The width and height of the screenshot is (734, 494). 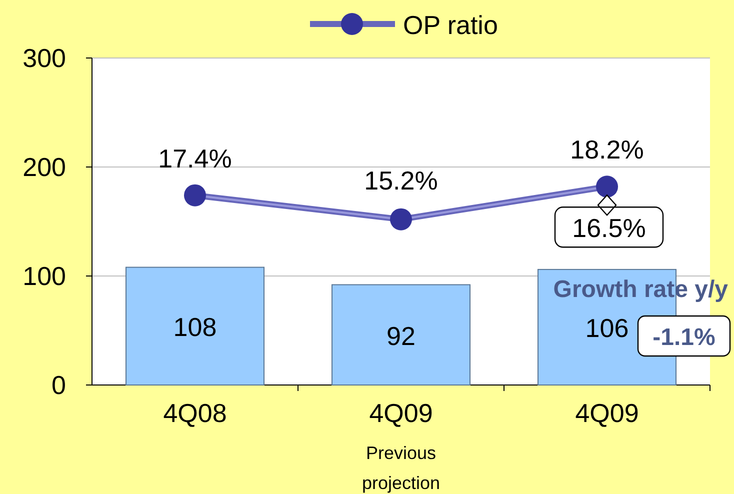 What do you see at coordinates (401, 180) in the screenshot?
I see `data-label: 15.2%` at bounding box center [401, 180].